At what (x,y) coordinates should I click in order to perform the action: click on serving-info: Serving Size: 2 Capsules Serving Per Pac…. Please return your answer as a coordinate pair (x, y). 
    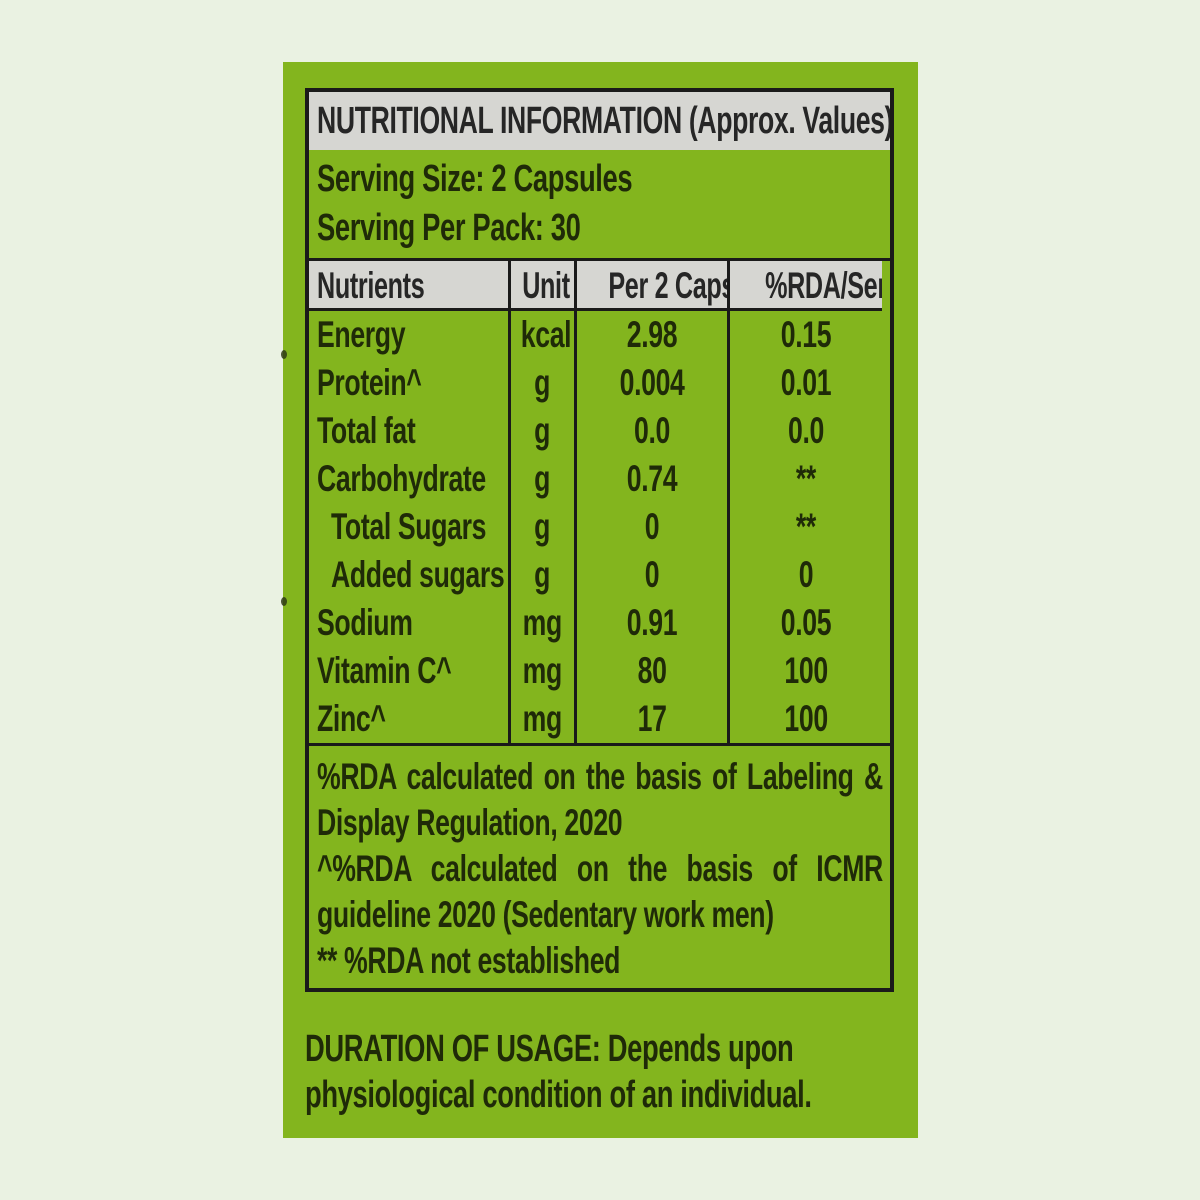
    Looking at the image, I should click on (599, 204).